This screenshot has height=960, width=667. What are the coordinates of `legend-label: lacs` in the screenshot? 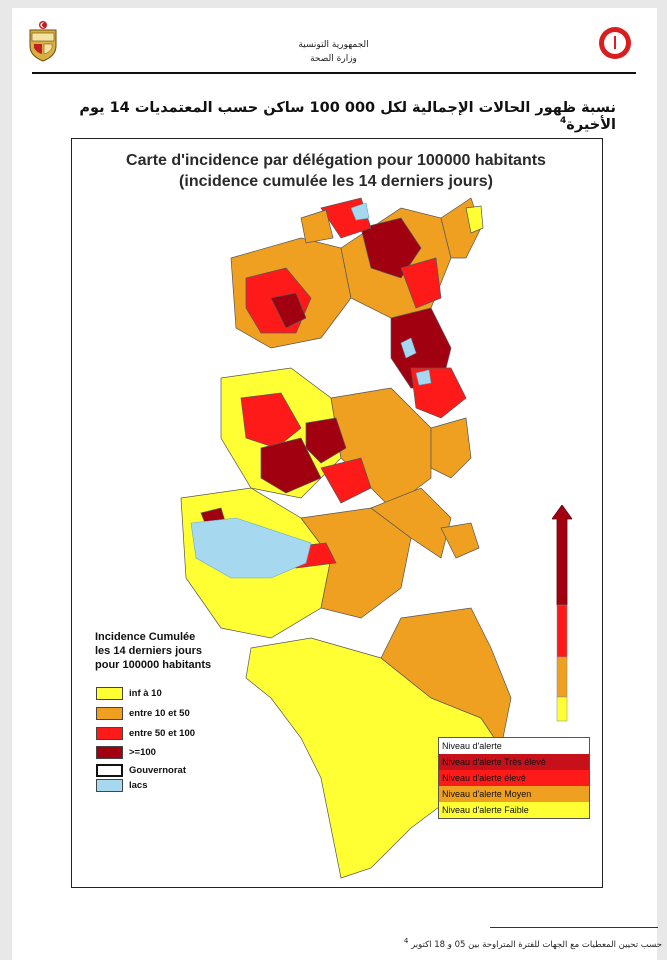 It's located at (138, 785).